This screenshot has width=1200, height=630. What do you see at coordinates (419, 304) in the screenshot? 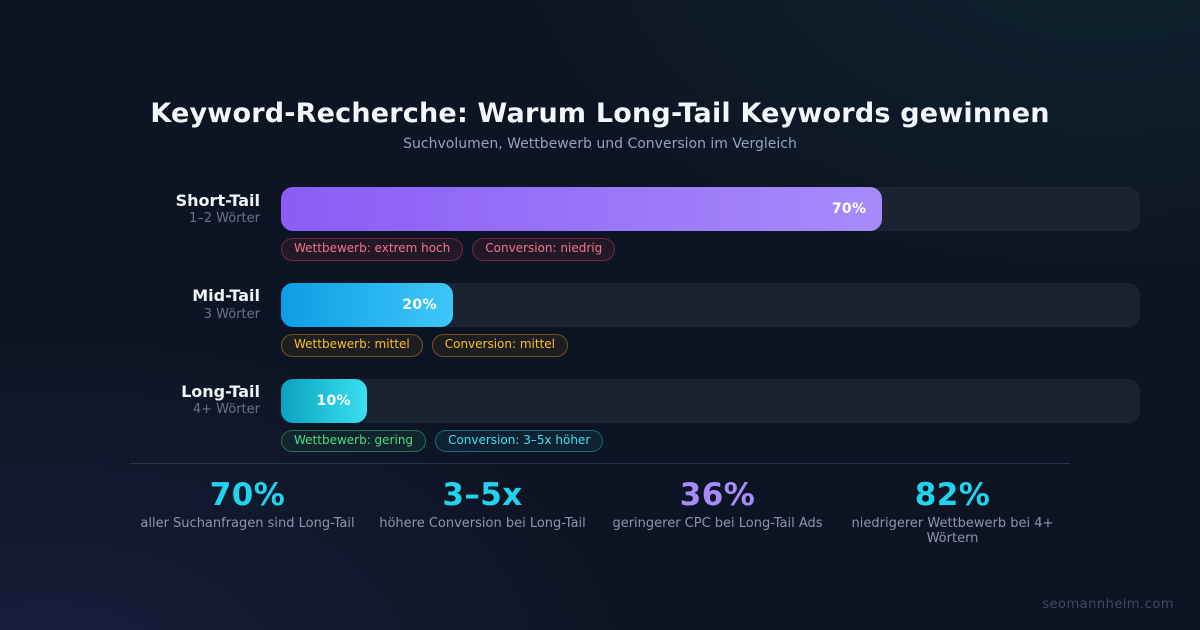
I see `bar-value-label: 20%` at bounding box center [419, 304].